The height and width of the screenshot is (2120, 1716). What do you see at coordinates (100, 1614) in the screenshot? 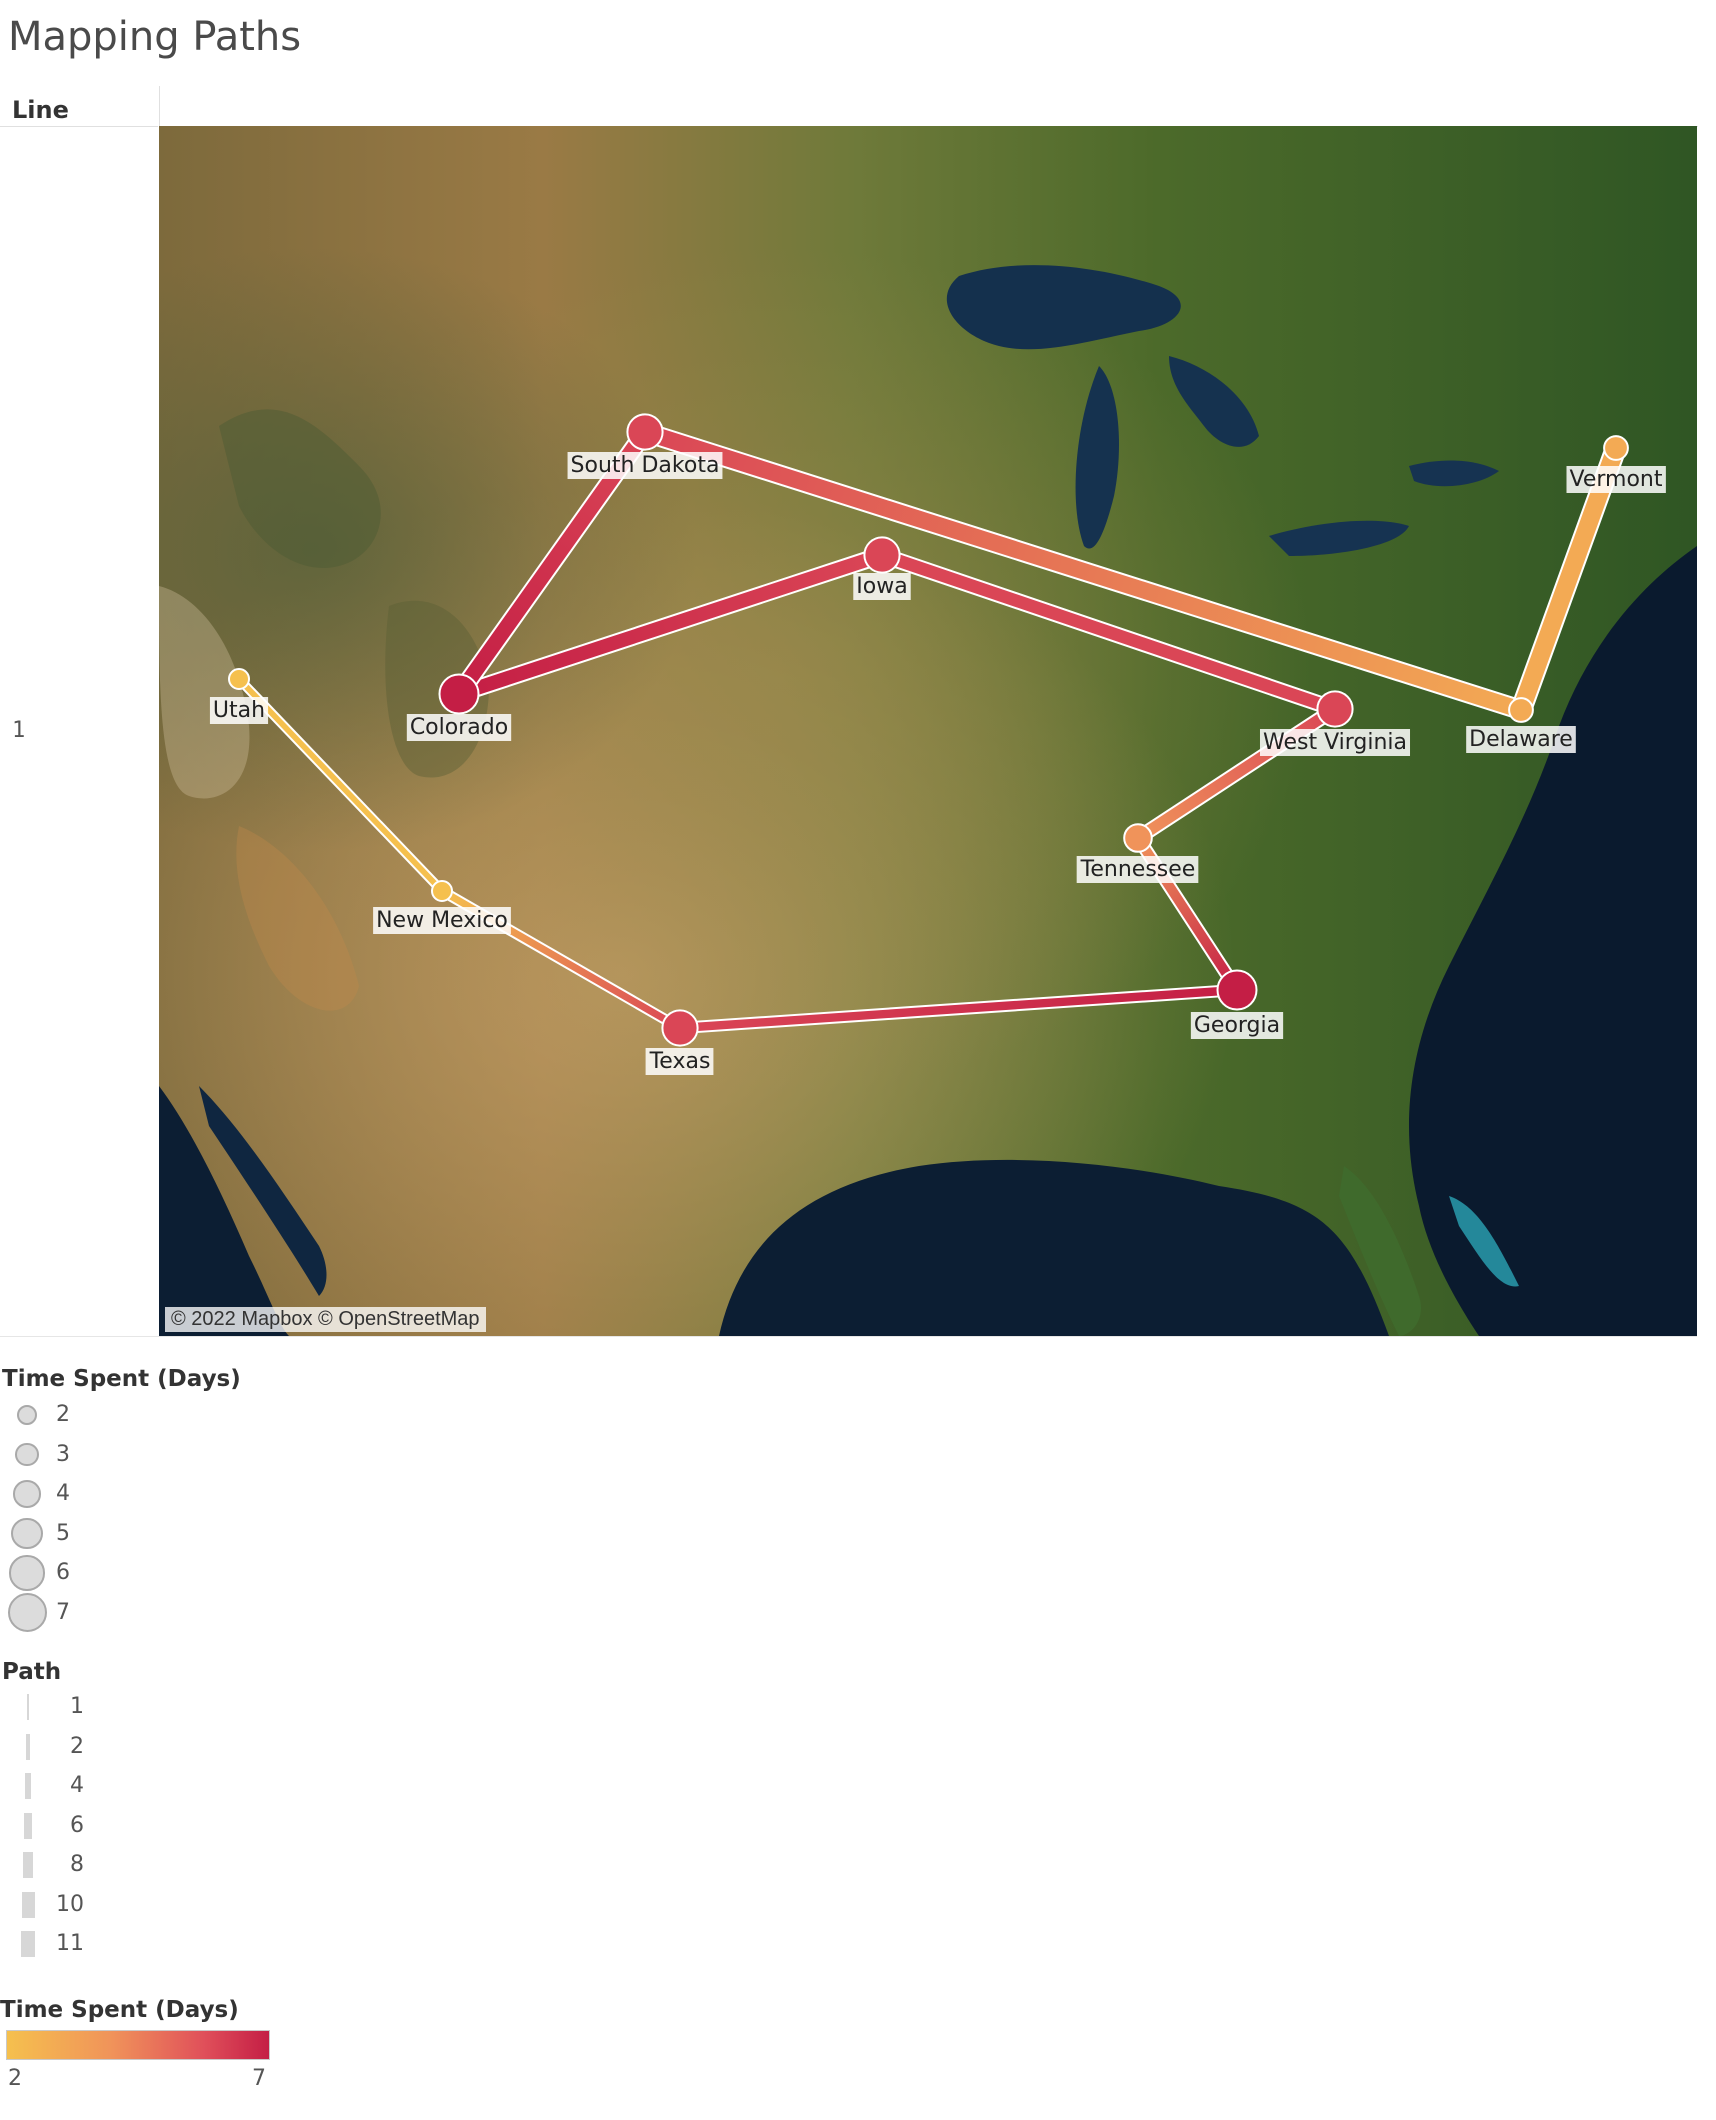
I see `size-legend-item: 7` at bounding box center [100, 1614].